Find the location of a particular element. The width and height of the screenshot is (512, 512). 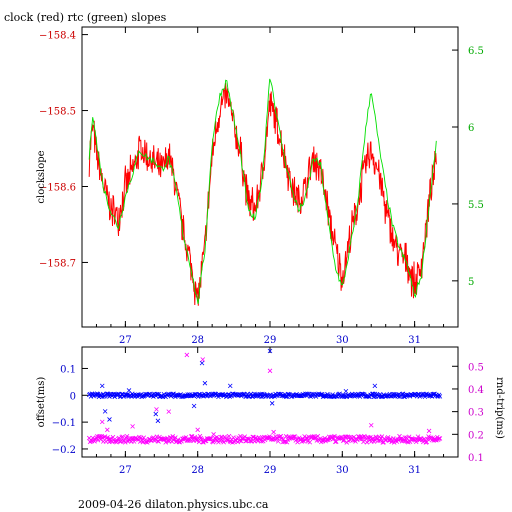

right-y-tick-label: 0.3 is located at coordinates (476, 413).